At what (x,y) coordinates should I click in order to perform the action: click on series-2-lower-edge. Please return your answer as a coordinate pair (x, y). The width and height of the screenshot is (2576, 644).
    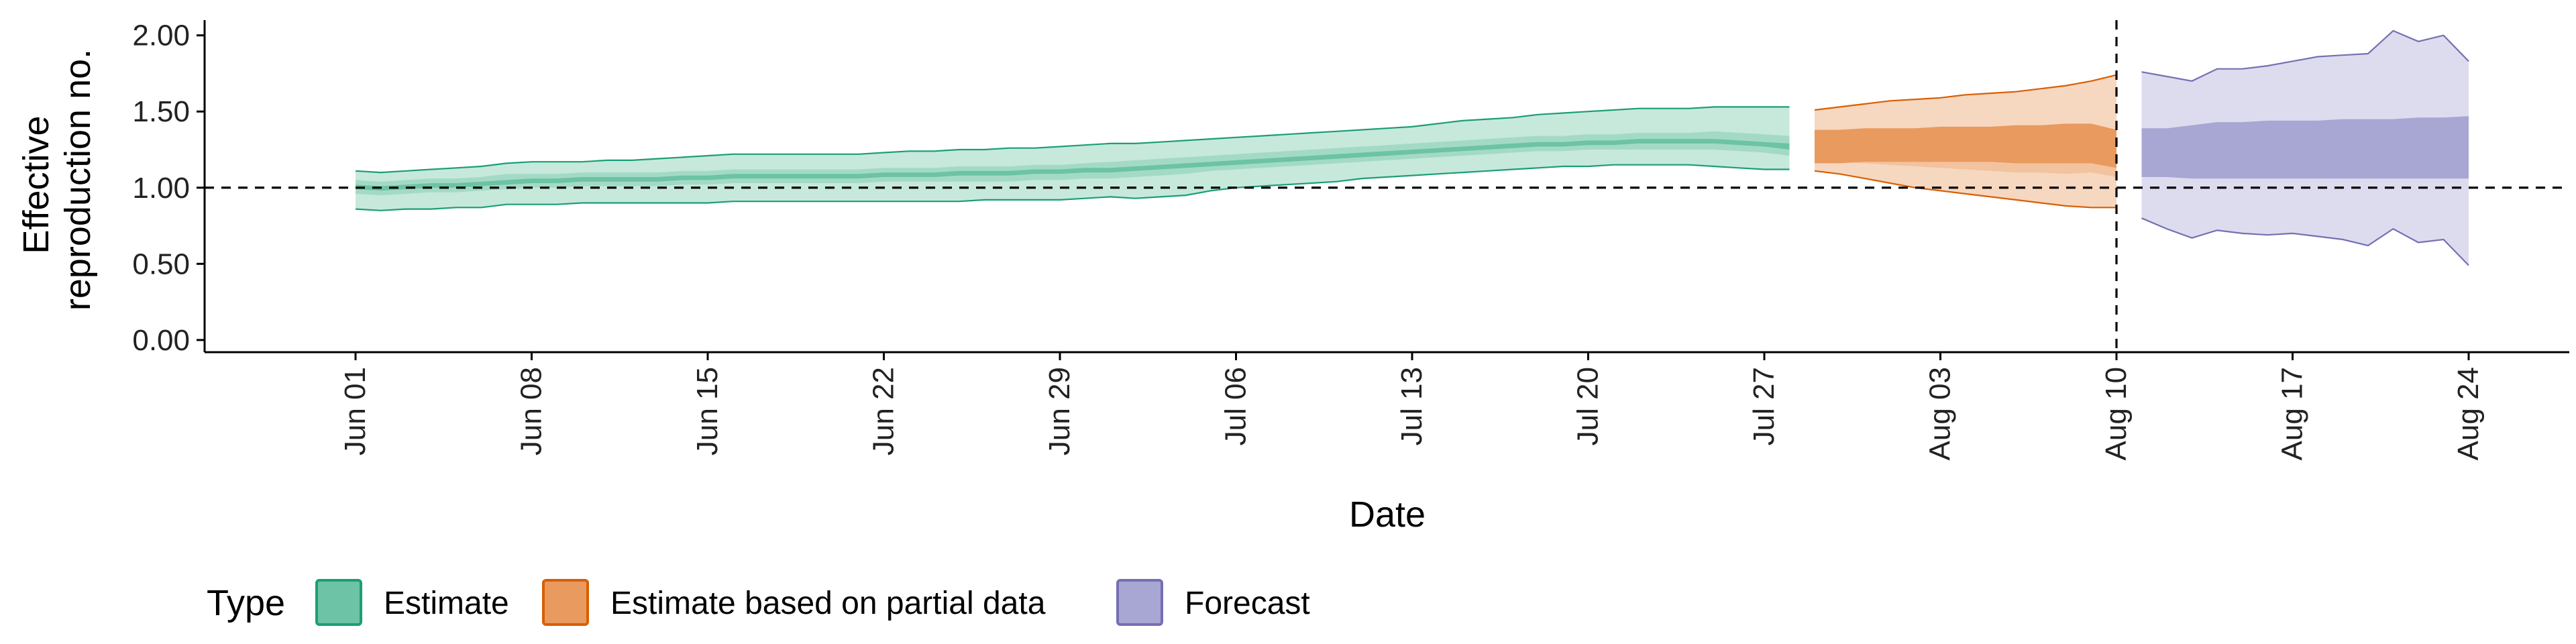
    Looking at the image, I should click on (2305, 241).